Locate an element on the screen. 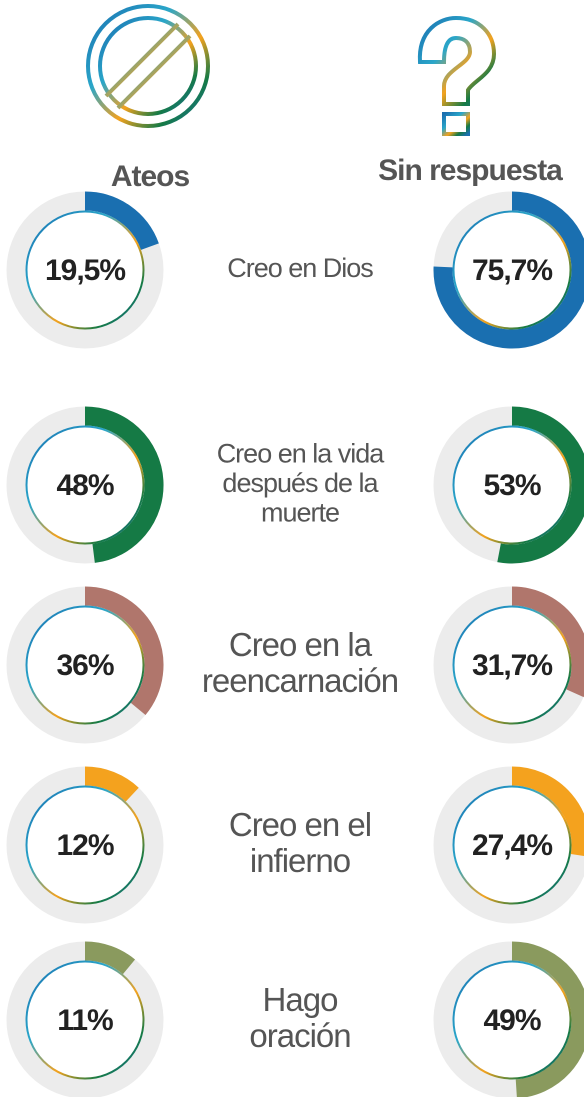 The height and width of the screenshot is (1097, 584). statement: Creo en la reencarnación is located at coordinates (300, 662).